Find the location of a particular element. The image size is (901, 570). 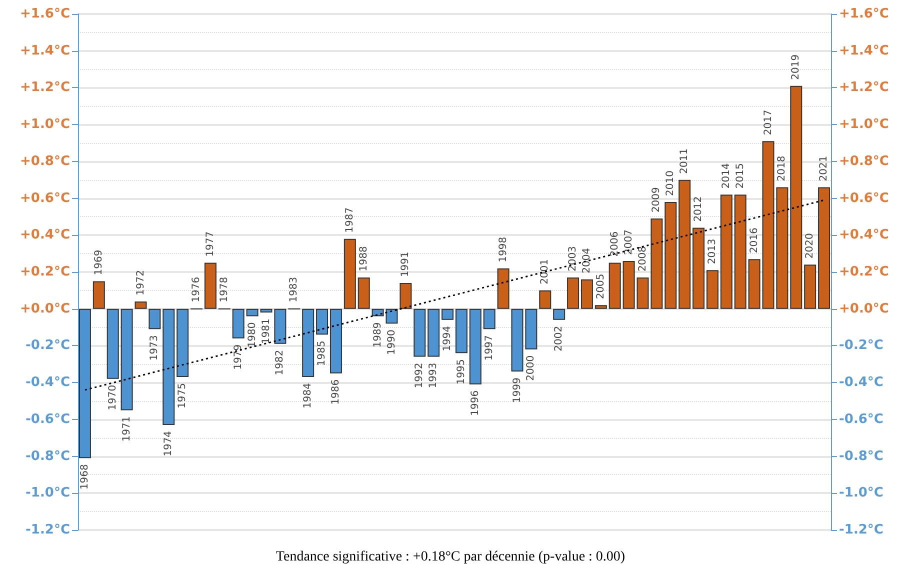

x-tick-label: 2020 is located at coordinates (810, 246).